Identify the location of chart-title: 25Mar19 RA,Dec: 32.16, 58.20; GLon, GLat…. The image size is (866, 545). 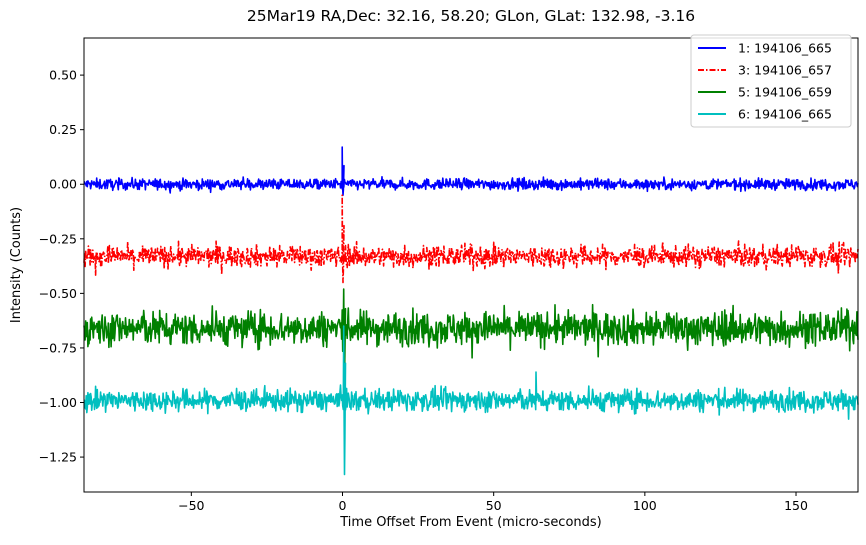
(471, 16).